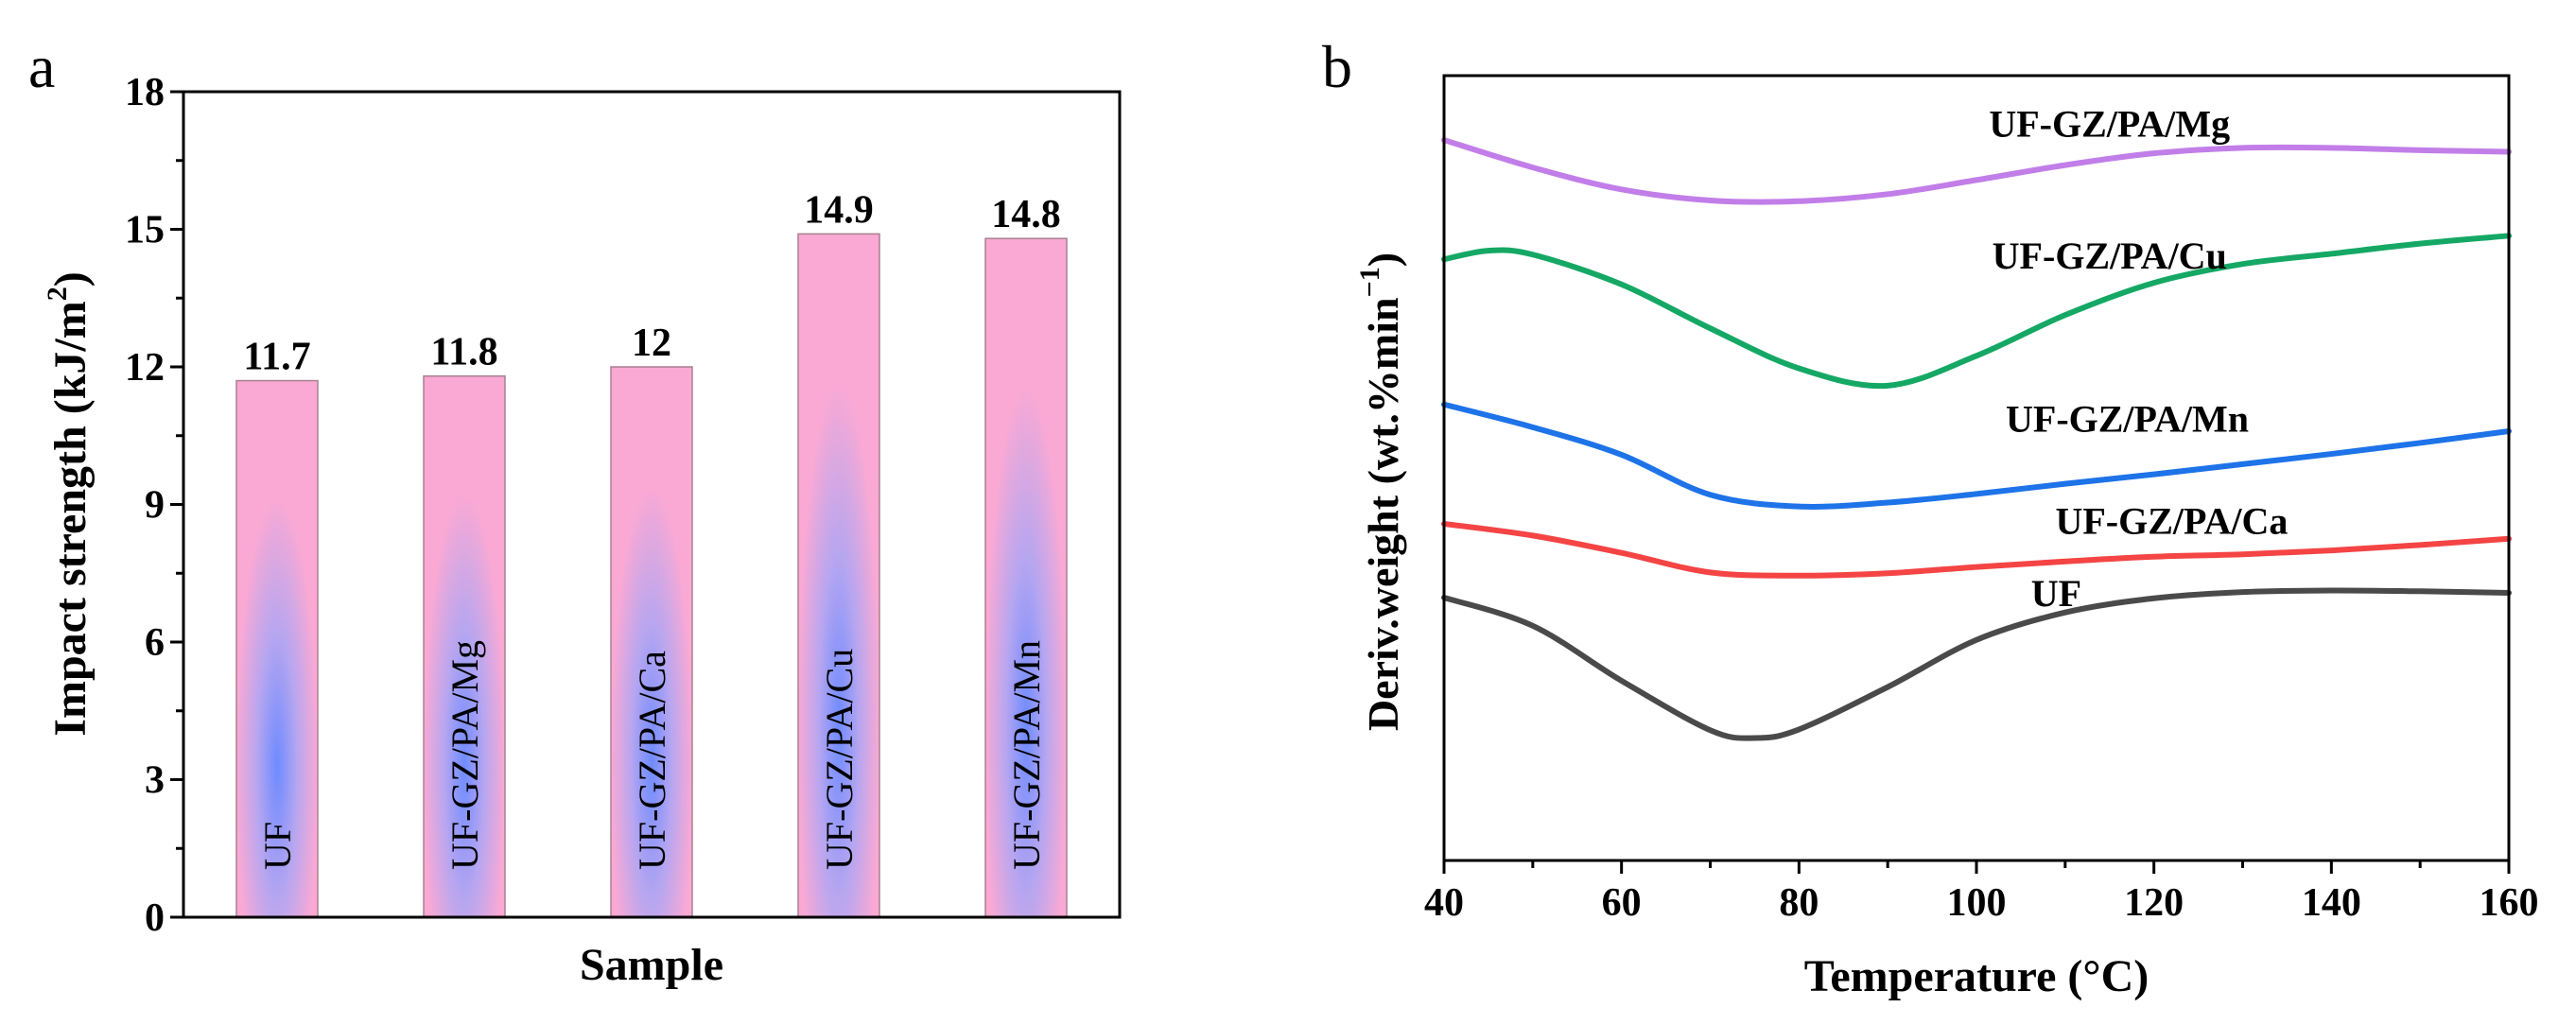 The image size is (2576, 1025). Describe the element at coordinates (651, 343) in the screenshot. I see `bar-data-label: 12` at that location.